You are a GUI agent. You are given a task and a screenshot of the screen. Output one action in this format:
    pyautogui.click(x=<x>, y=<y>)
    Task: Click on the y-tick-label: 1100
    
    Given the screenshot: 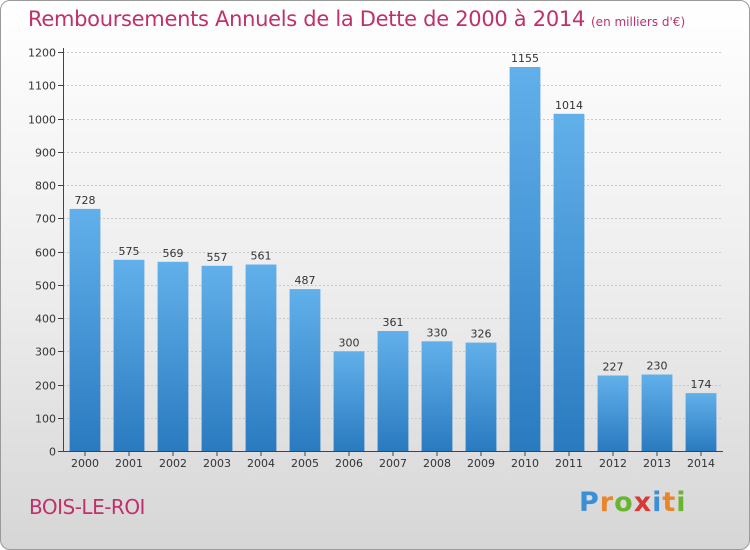 What is the action you would take?
    pyautogui.click(x=42, y=86)
    